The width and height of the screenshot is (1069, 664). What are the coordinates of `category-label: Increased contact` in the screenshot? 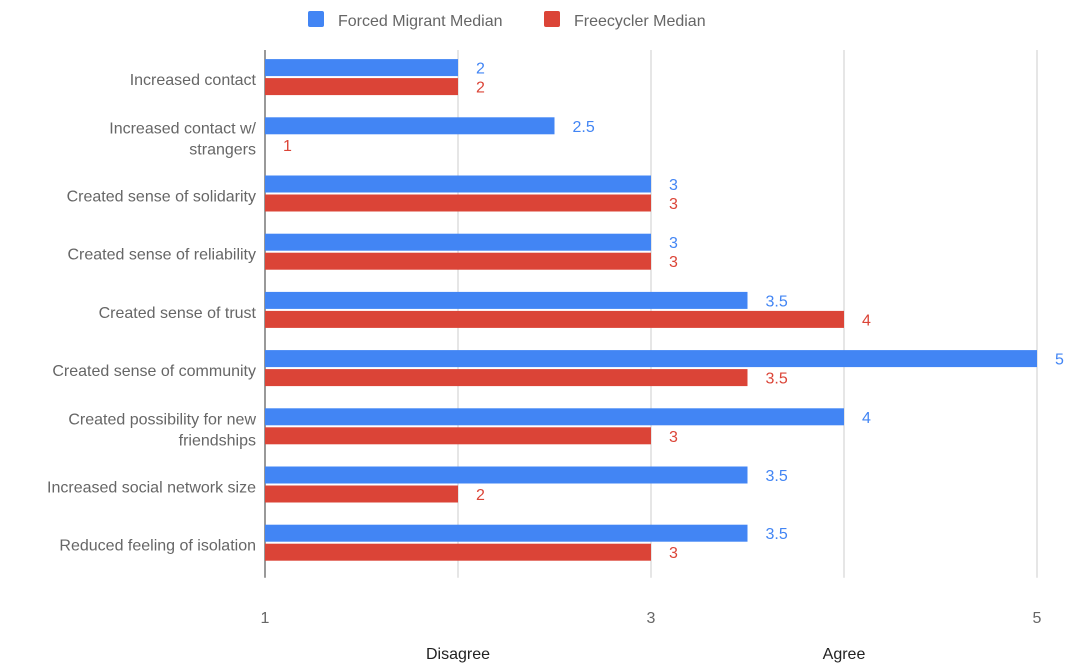 It's located at (193, 80).